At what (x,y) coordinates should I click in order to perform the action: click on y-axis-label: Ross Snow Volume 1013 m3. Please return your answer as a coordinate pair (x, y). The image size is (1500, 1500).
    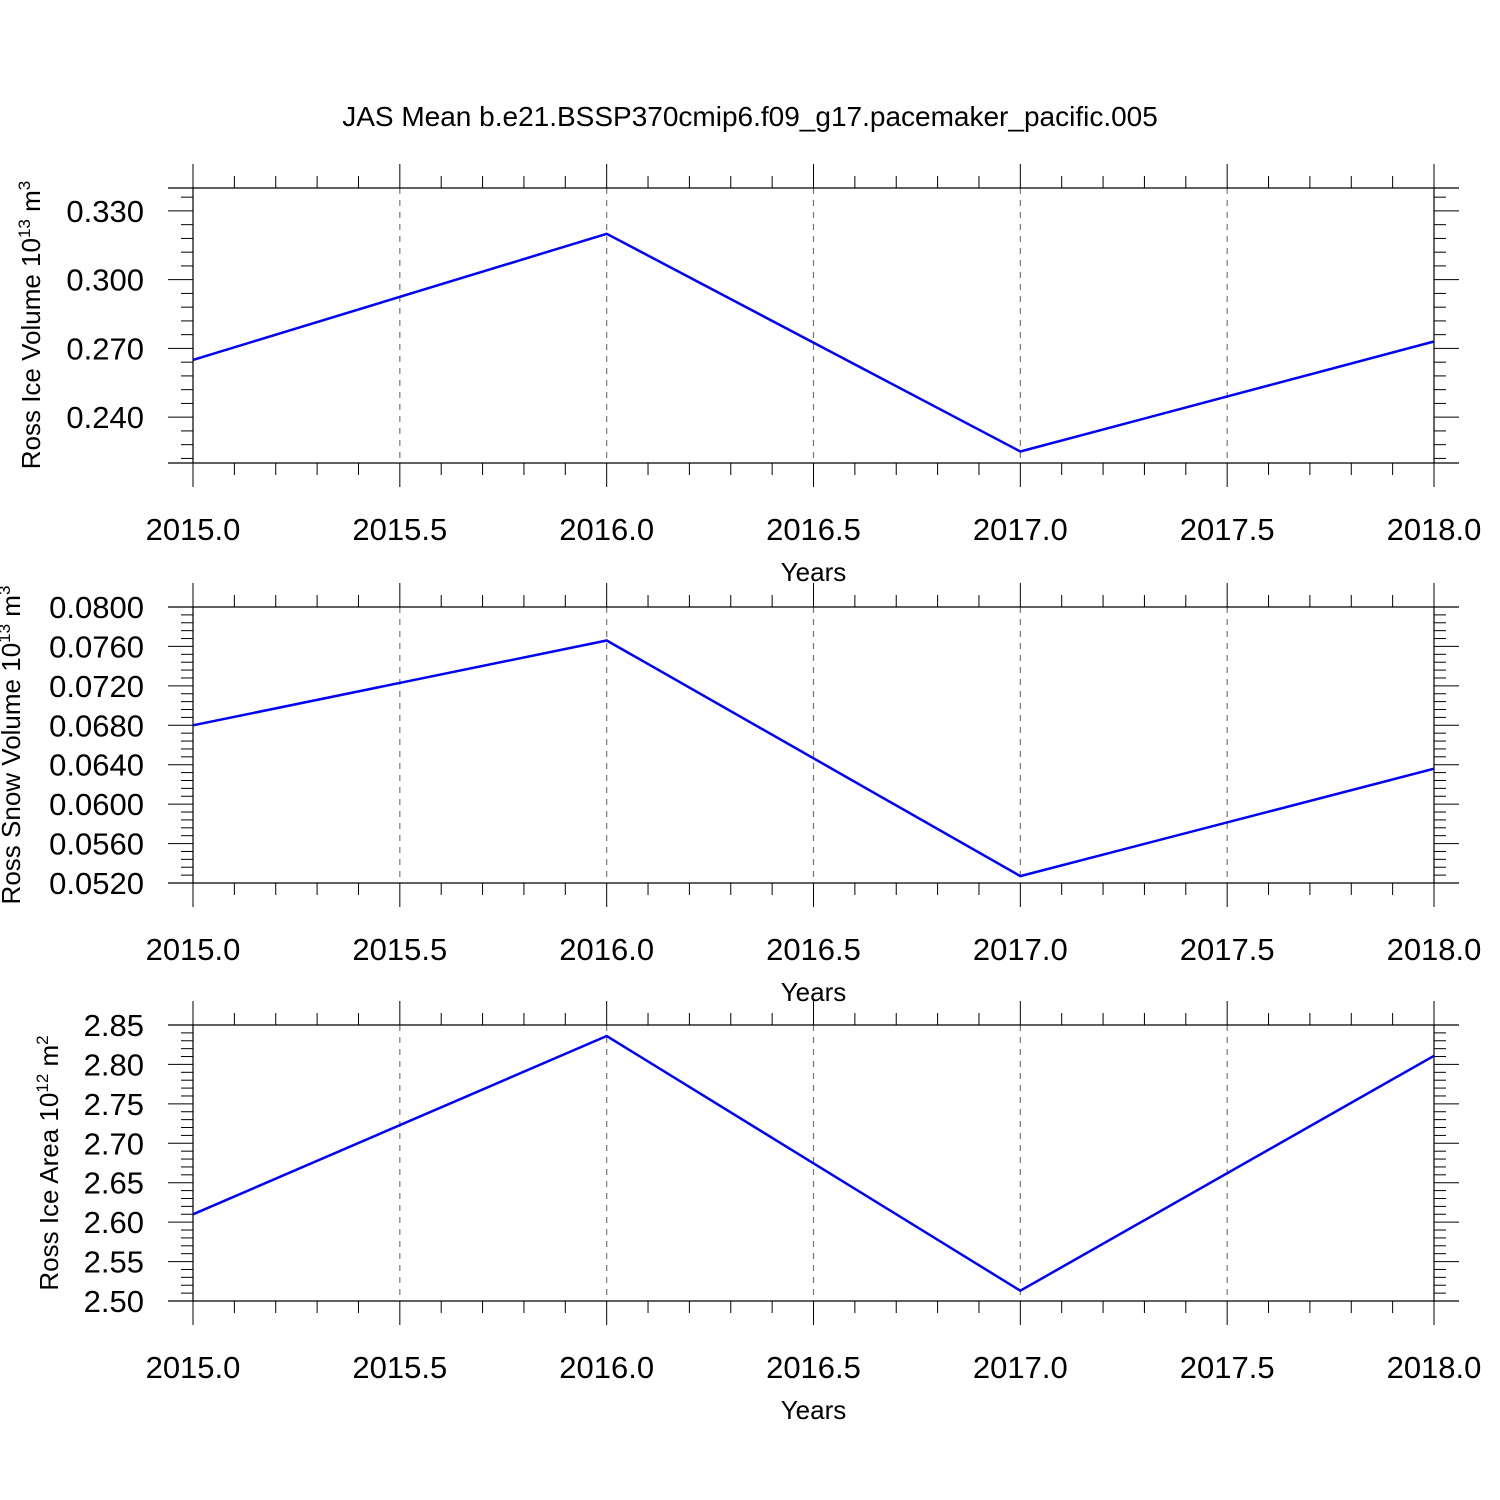
    Looking at the image, I should click on (13, 745).